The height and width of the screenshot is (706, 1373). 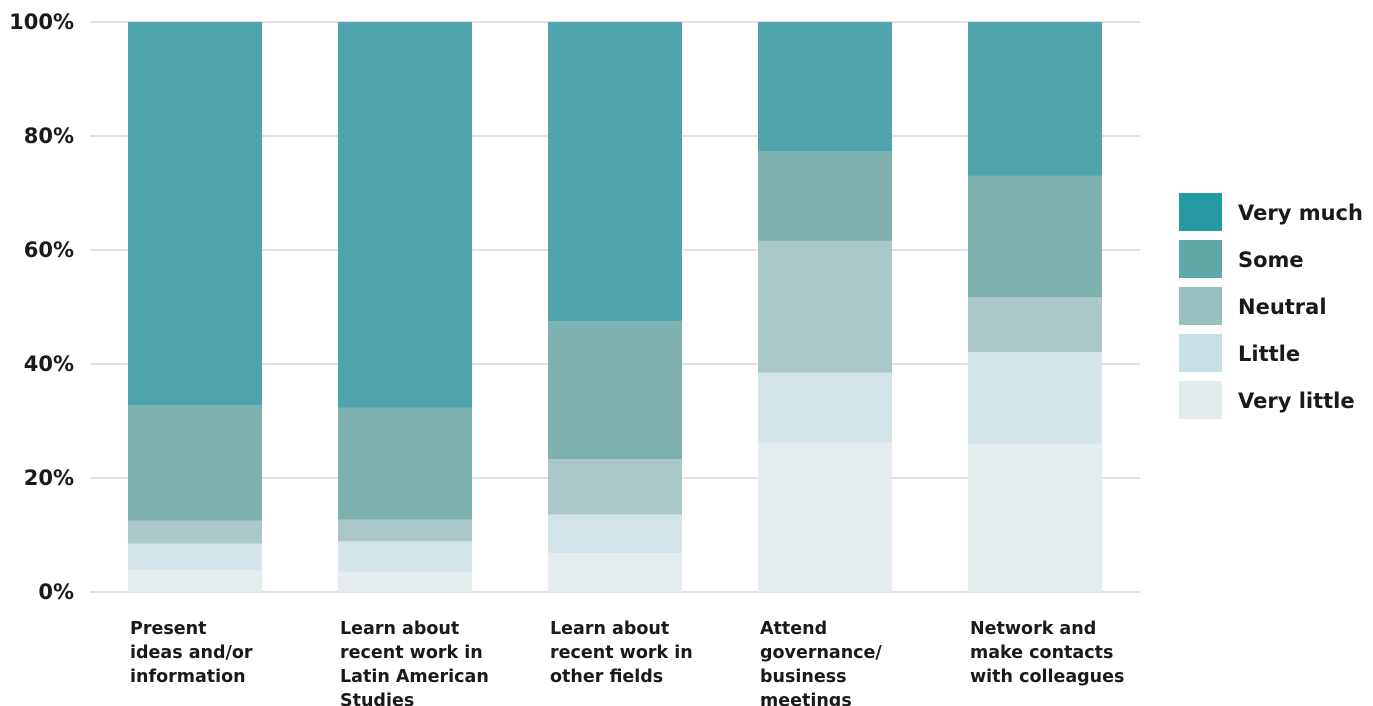 I want to click on legend: Very much Some Neutral Little Very little, so click(x=1271, y=306).